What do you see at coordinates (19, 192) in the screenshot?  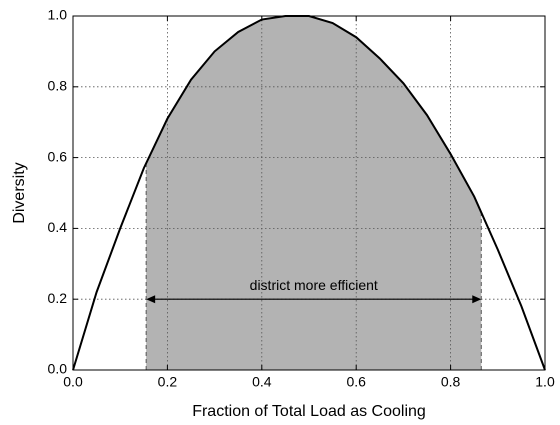 I see `y-axis-label: Diversity` at bounding box center [19, 192].